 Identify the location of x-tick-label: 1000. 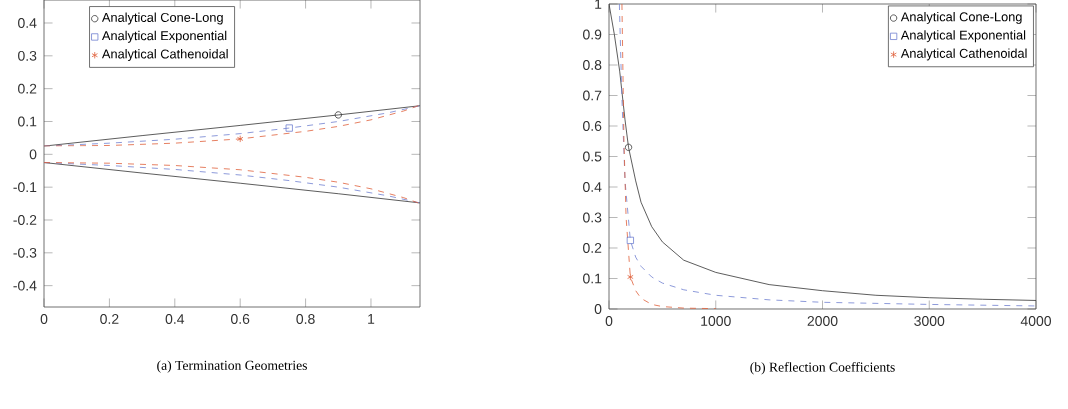
(716, 321).